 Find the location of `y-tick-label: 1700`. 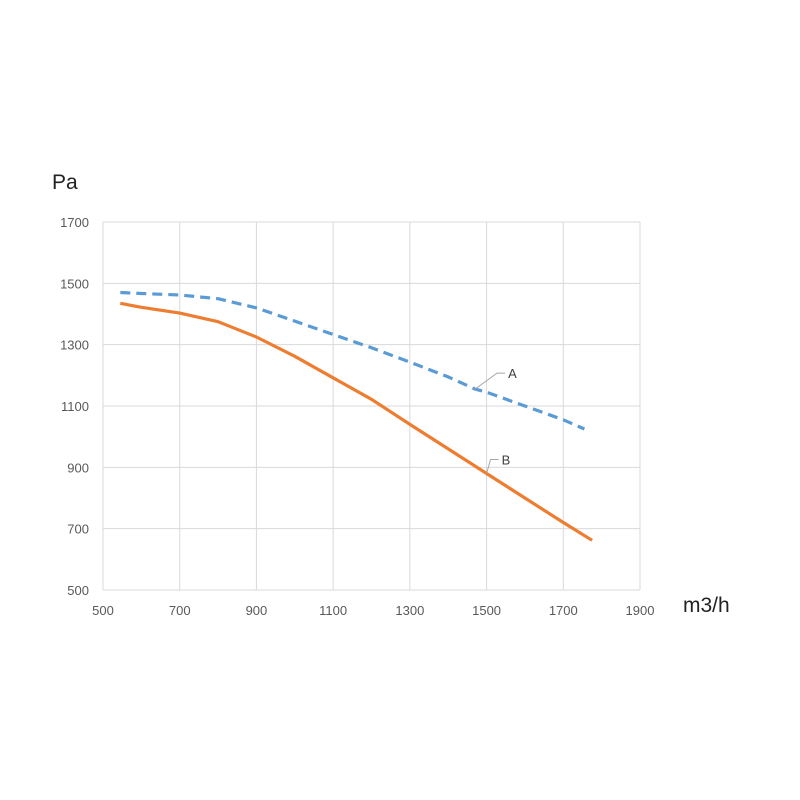

y-tick-label: 1700 is located at coordinates (74, 222).